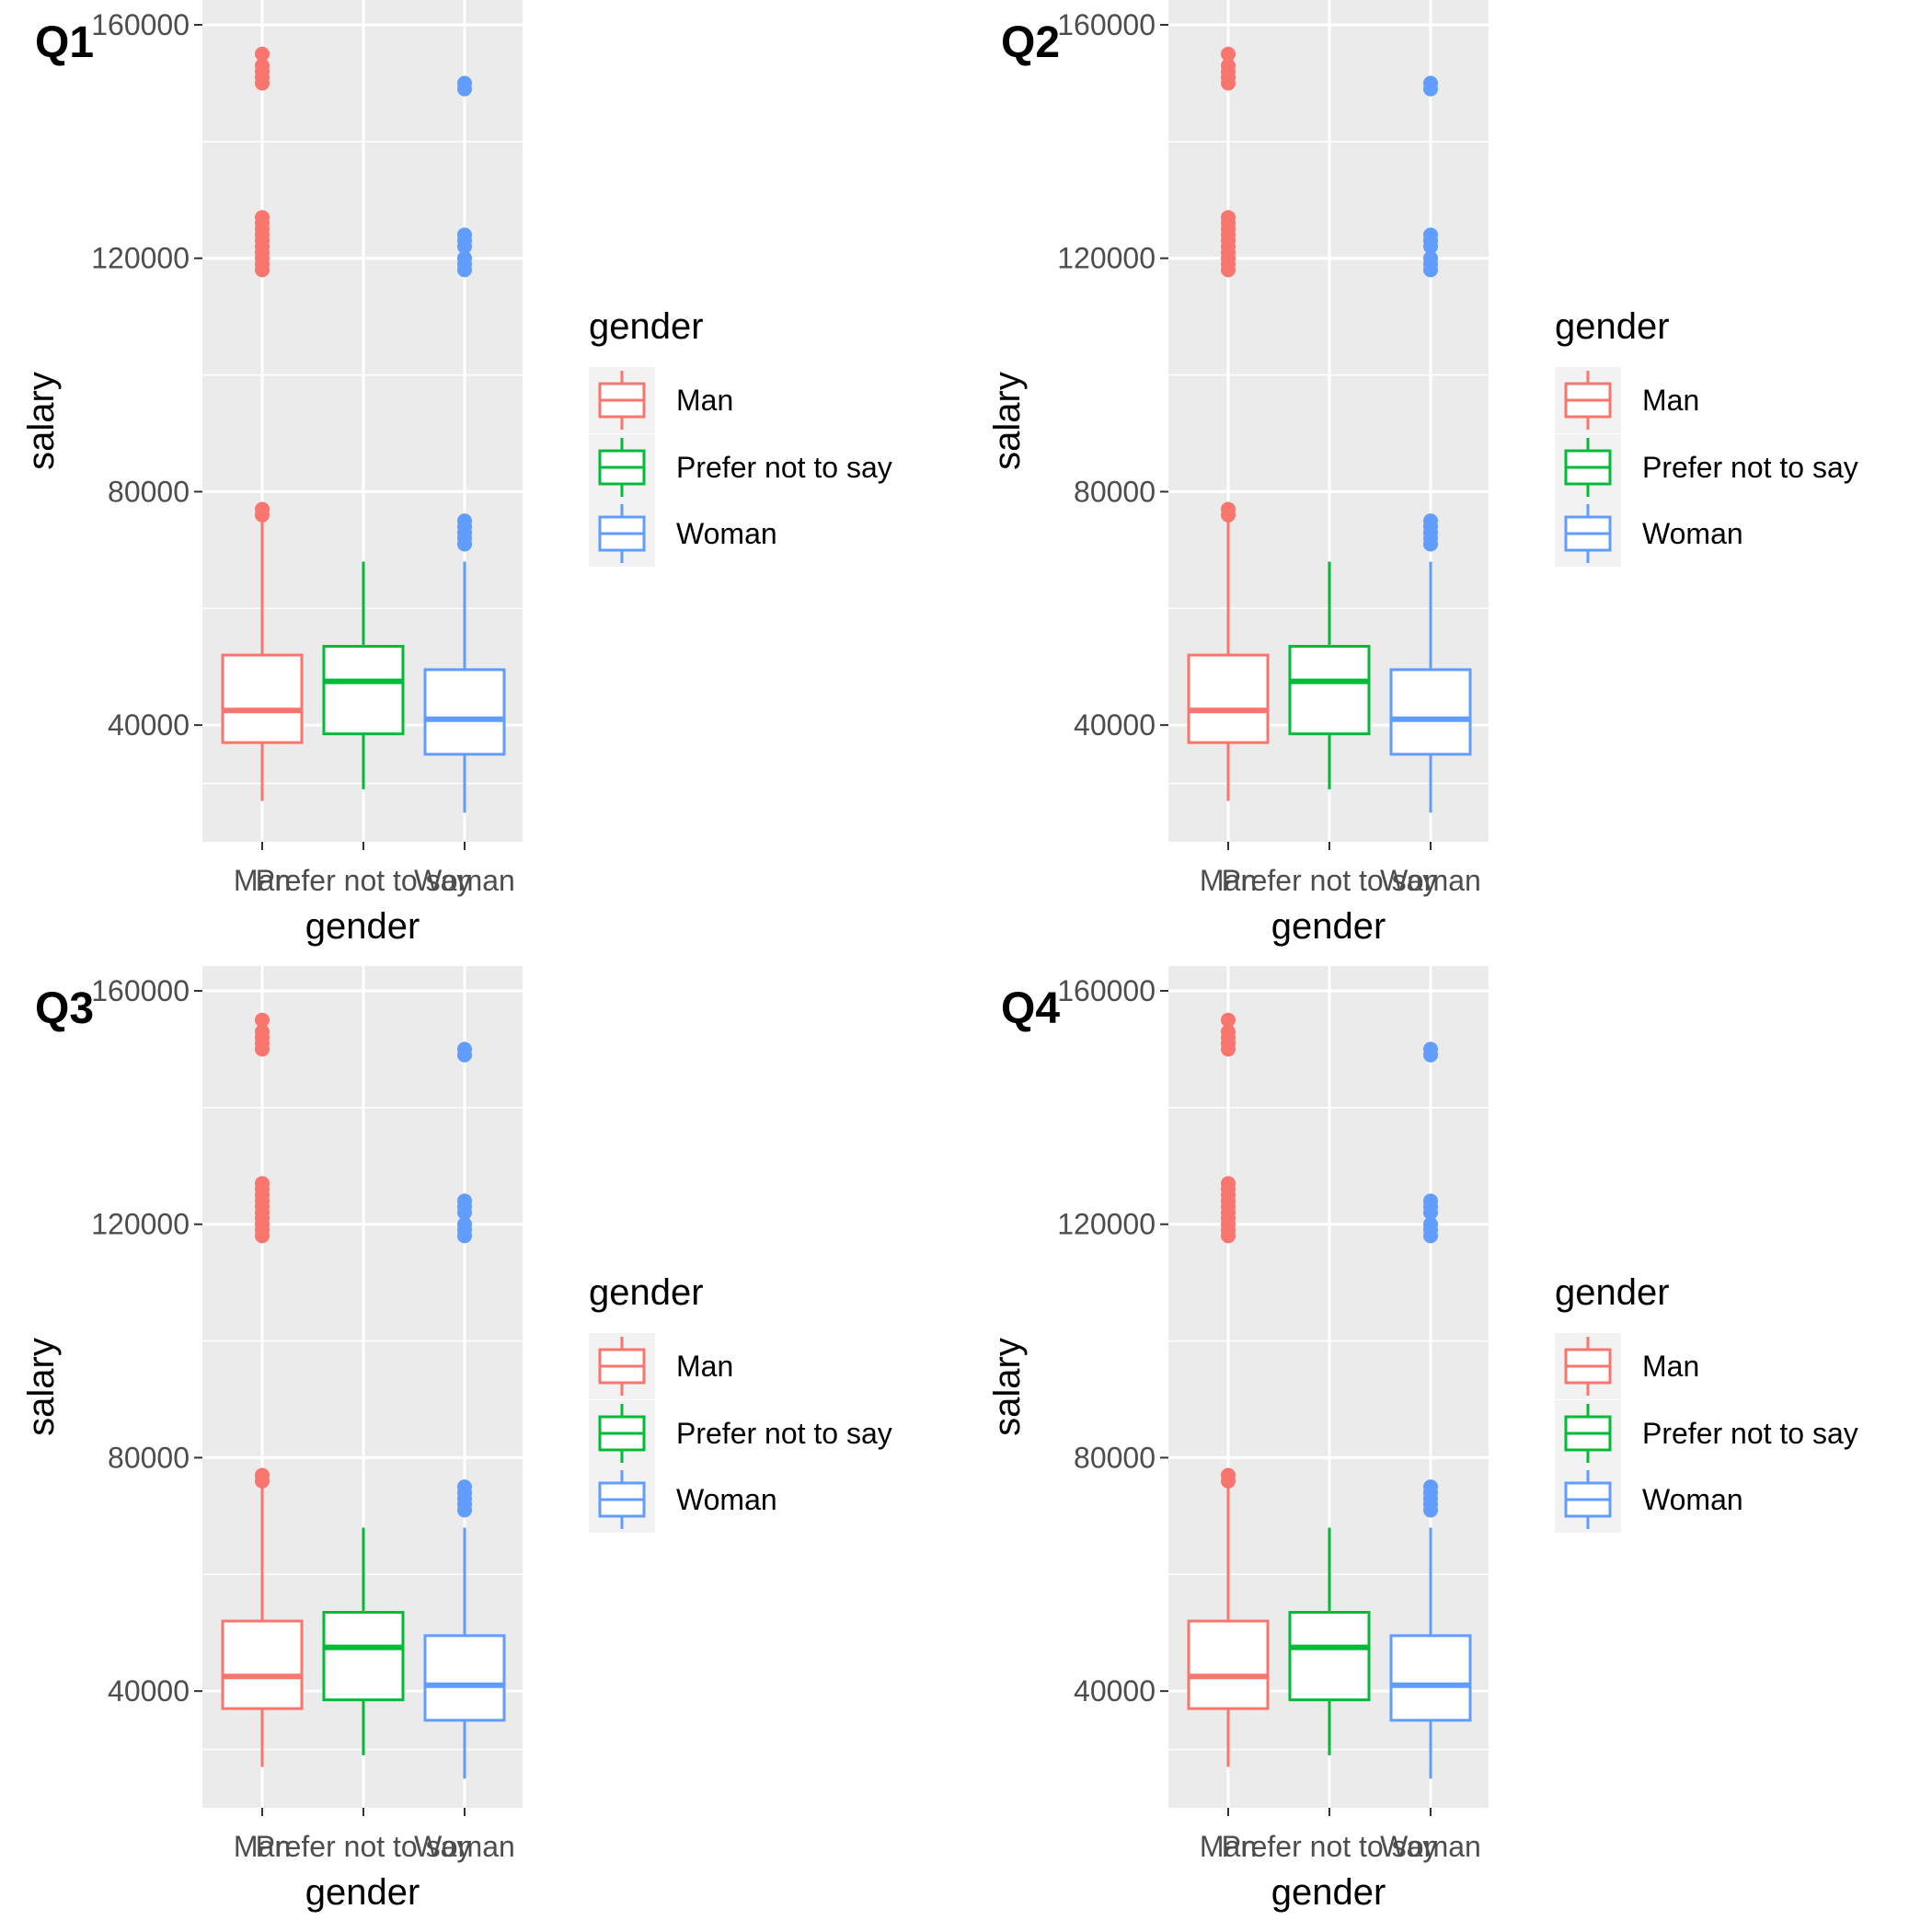 This screenshot has height=1932, width=1932. I want to click on panel-tag: Q2, so click(1030, 42).